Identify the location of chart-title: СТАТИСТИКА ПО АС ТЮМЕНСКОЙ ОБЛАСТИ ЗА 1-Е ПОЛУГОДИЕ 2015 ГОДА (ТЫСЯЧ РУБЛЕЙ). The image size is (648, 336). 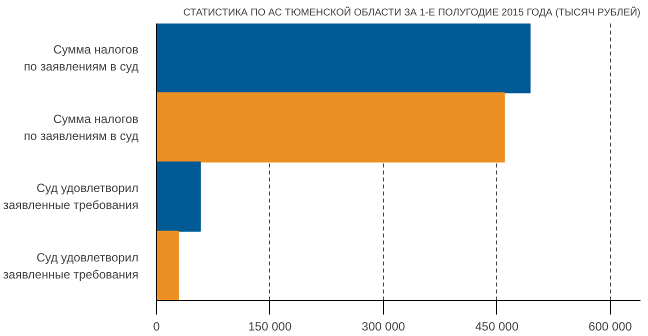
(412, 12).